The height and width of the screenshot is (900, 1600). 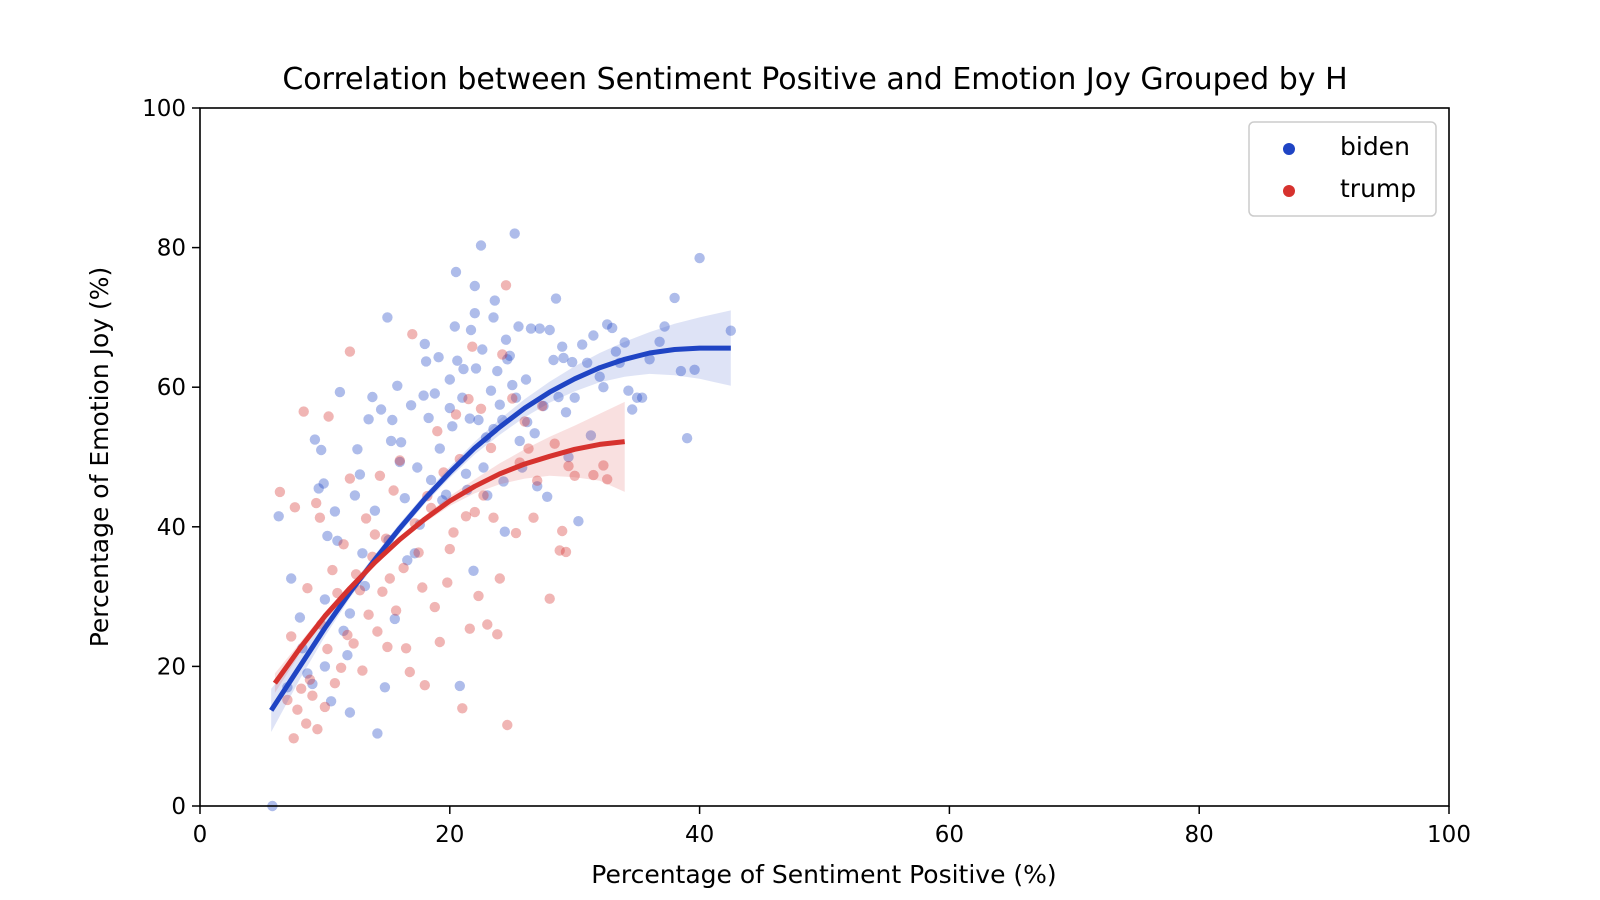 I want to click on x-axis-label: Percentage of Sentiment Positive (%), so click(x=823, y=874).